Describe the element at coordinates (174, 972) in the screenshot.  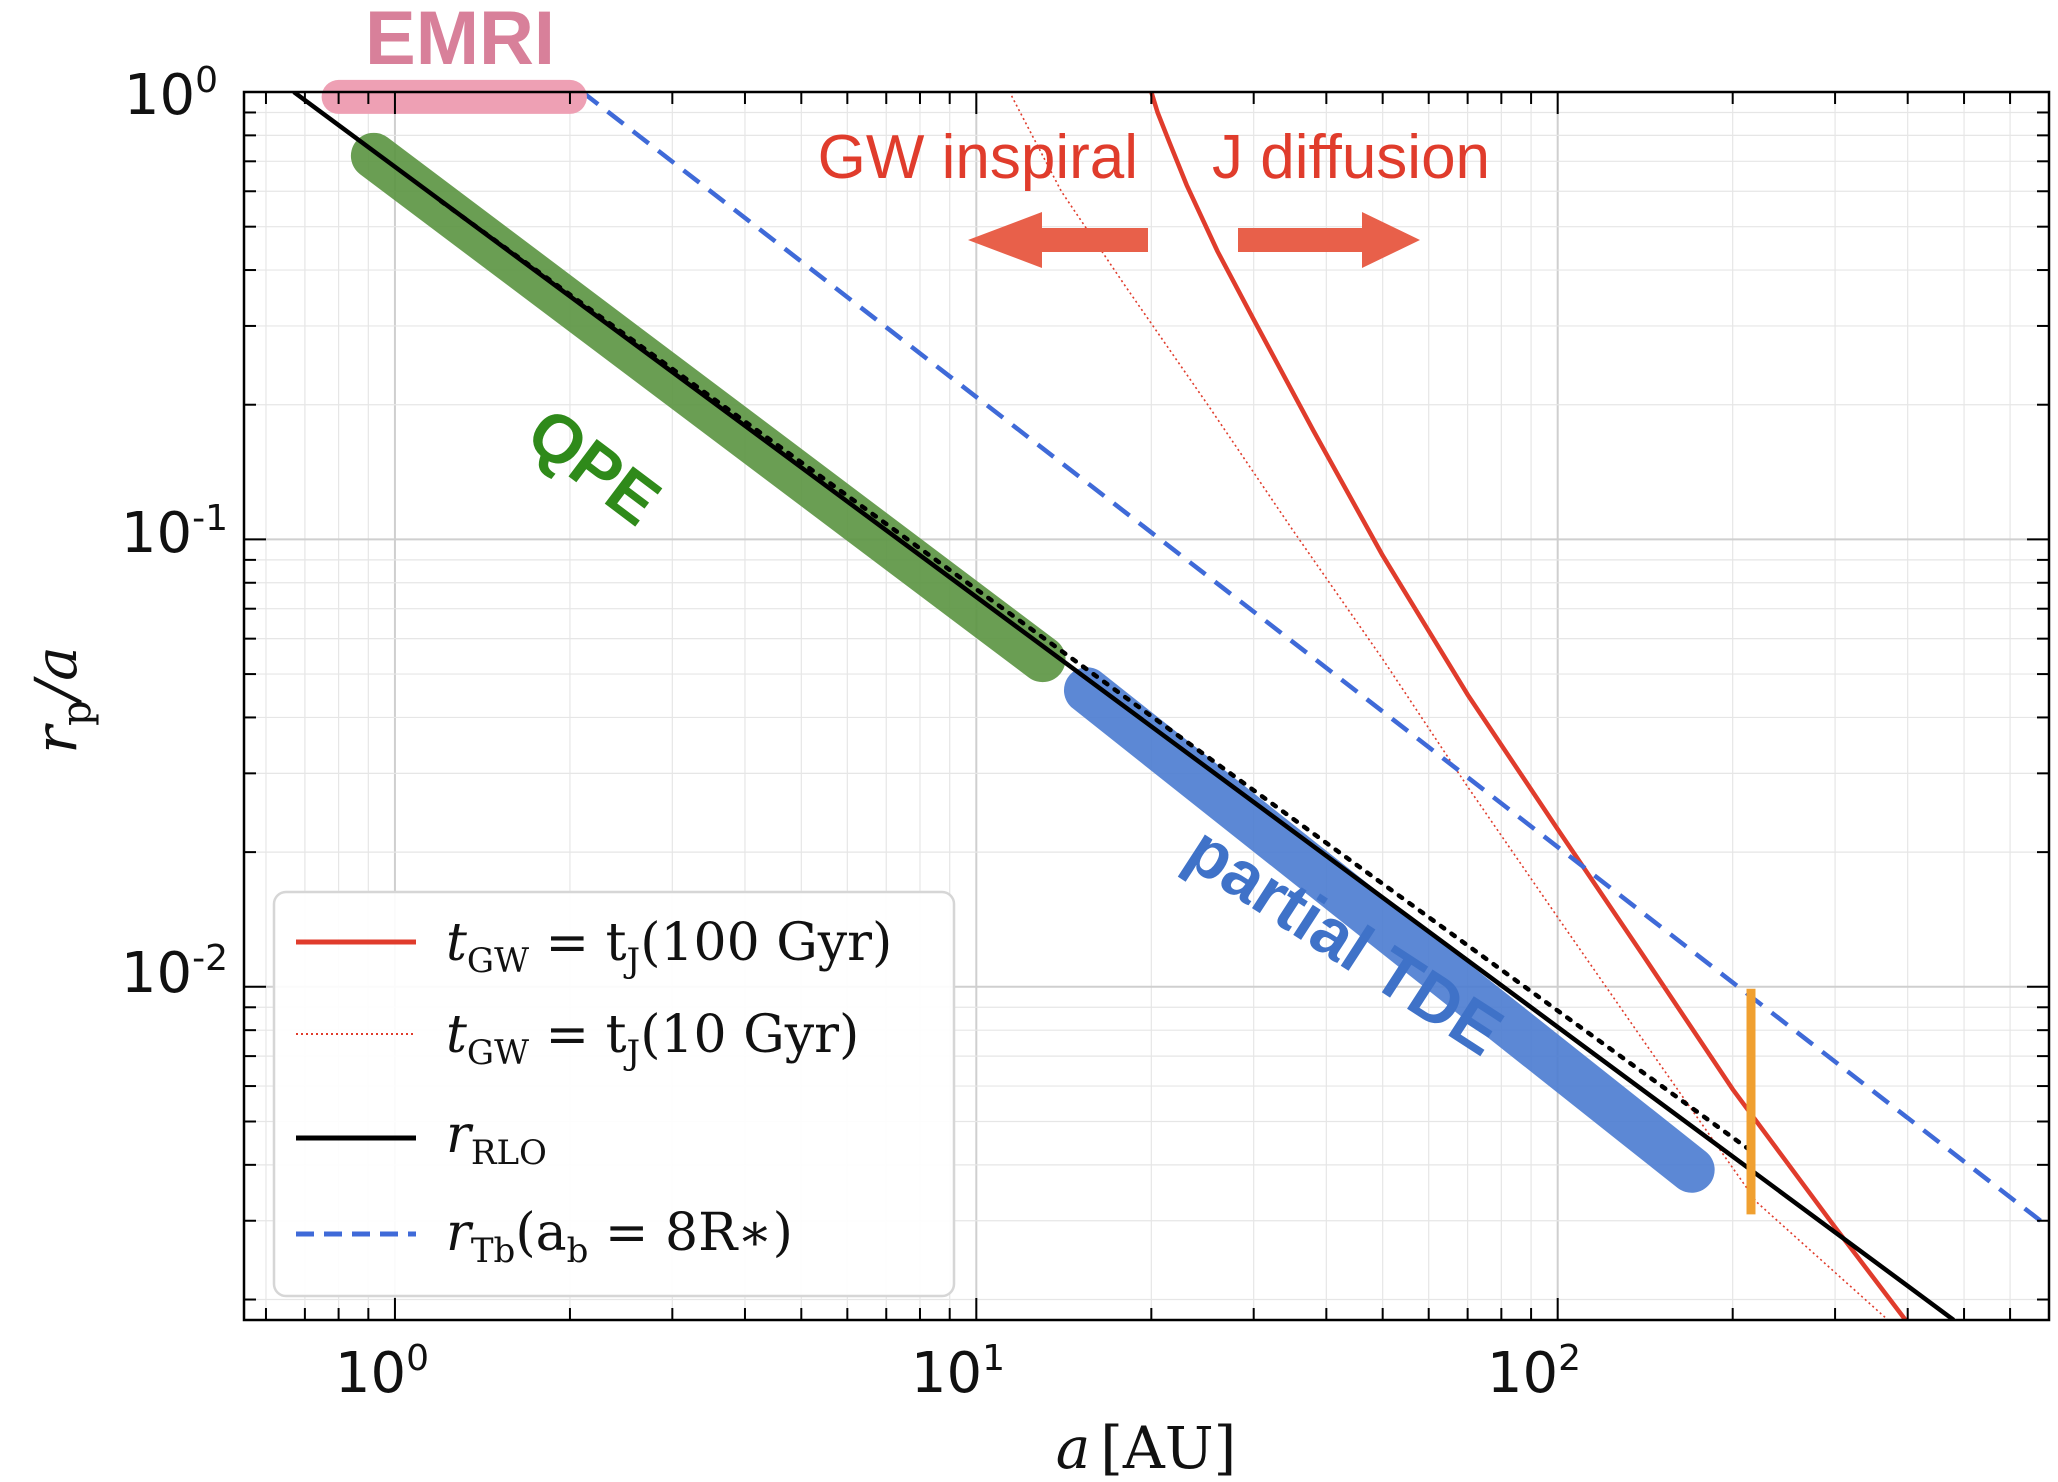
I see `y-tick-label-2: 10⁻²` at that location.